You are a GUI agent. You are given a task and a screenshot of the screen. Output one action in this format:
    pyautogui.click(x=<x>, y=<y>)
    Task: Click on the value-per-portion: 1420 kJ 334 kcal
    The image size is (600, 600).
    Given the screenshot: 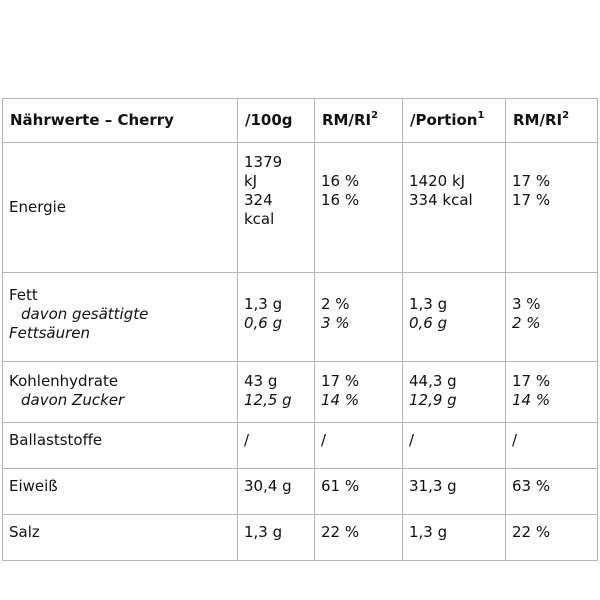 What is the action you would take?
    pyautogui.click(x=454, y=207)
    